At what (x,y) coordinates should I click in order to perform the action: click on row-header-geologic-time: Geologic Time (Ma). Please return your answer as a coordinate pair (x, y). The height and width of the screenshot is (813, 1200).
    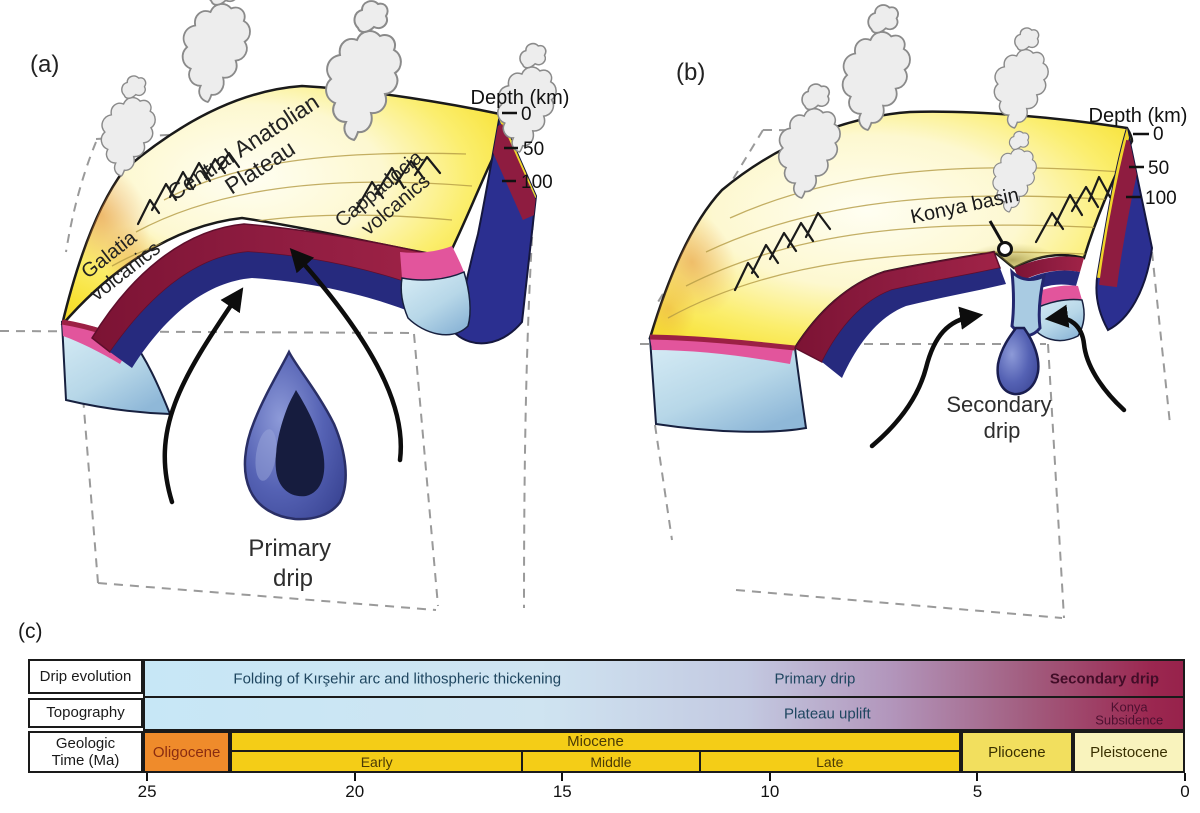
    Looking at the image, I should click on (85, 752).